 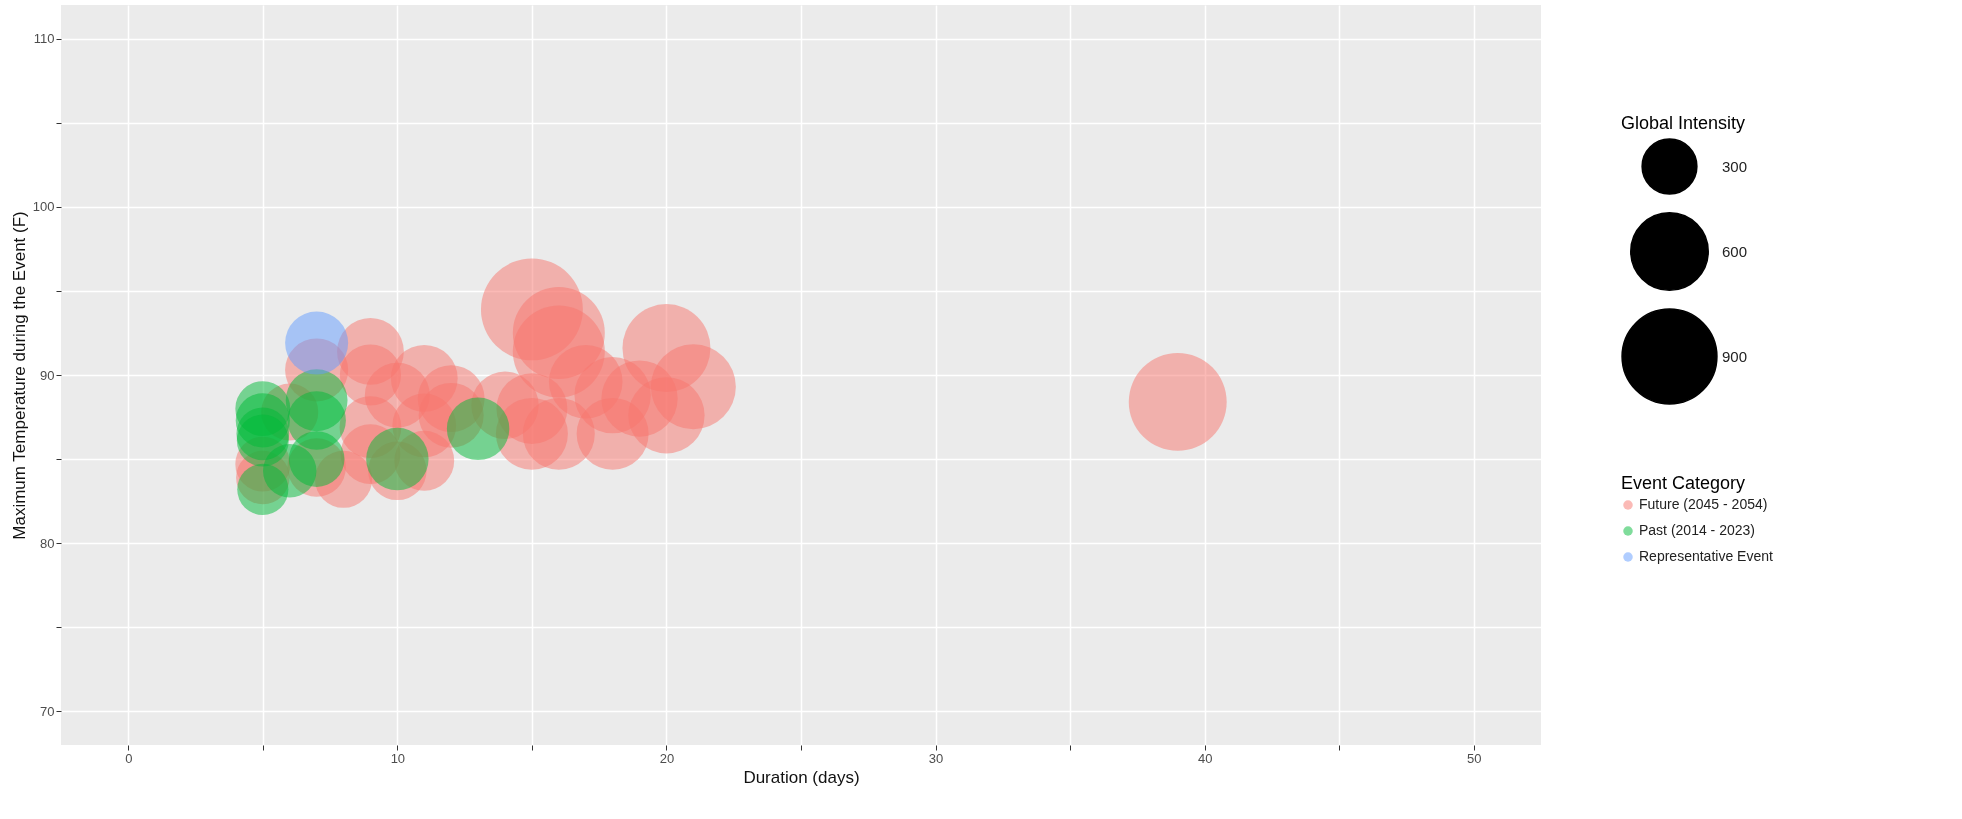 I want to click on x-tick-label: 0, so click(x=129, y=758).